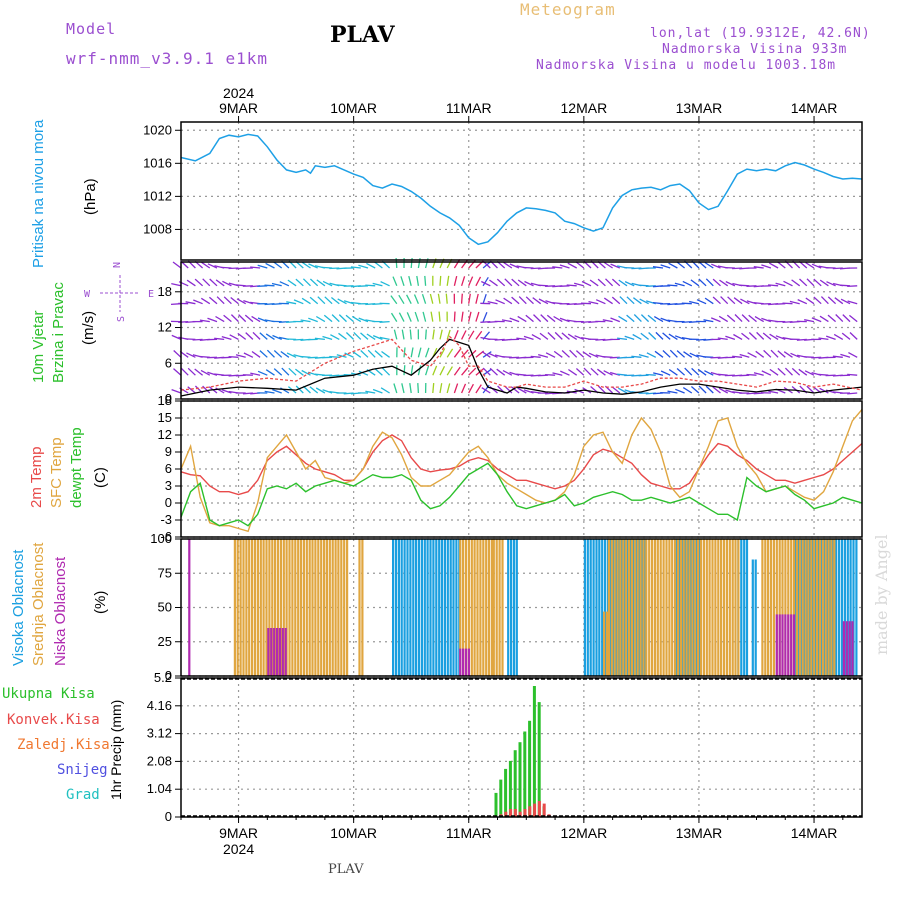 Image resolution: width=900 pixels, height=900 pixels. I want to click on top-day-label: 13MAR, so click(699, 108).